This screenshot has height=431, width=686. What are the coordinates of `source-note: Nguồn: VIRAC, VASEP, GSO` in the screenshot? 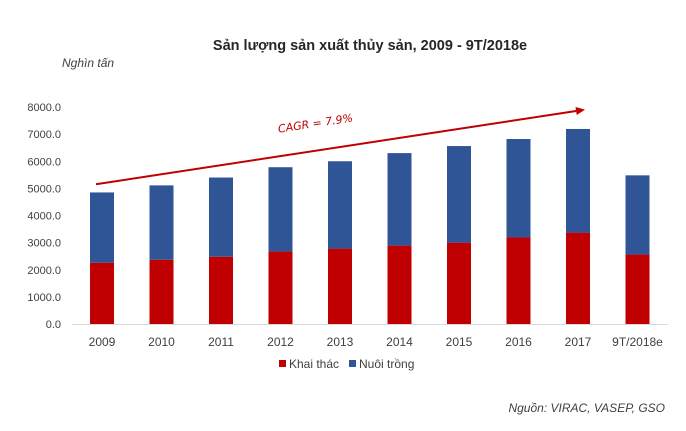 It's located at (586, 408).